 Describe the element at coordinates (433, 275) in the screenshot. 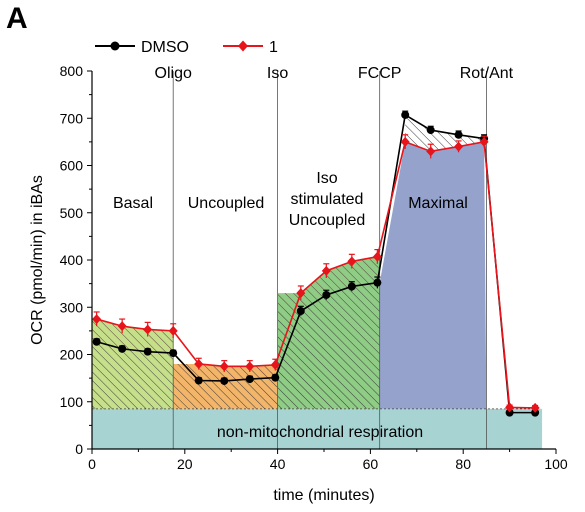

I see `region-fill-maximal` at that location.